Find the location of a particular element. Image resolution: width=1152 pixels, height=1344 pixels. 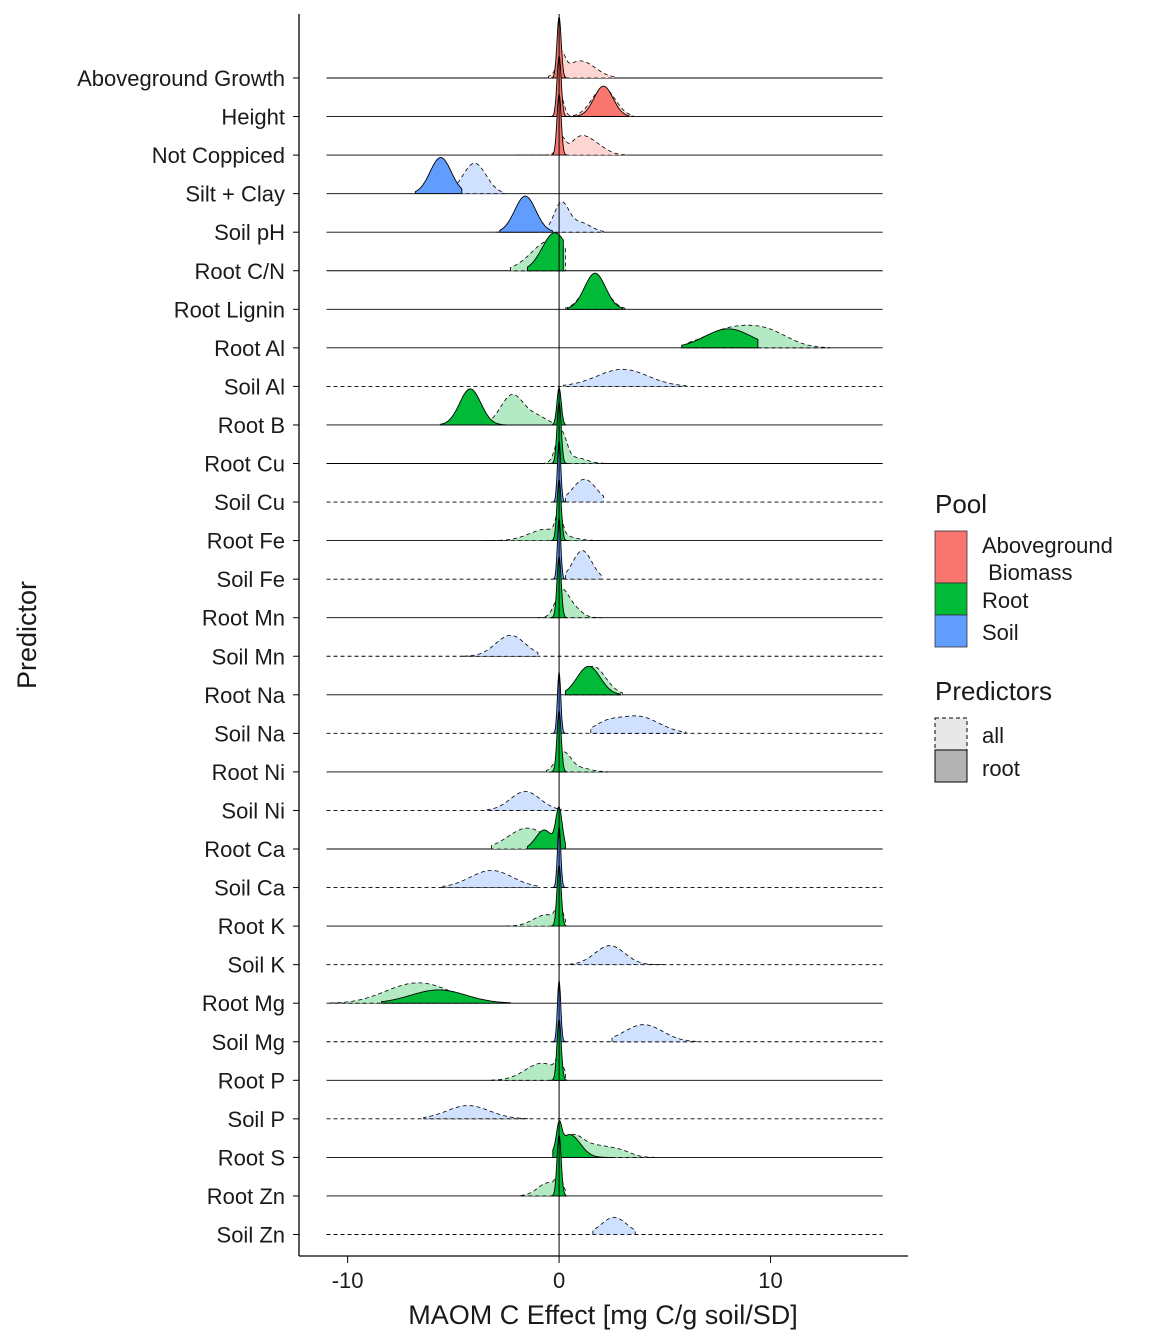

legend-label-root-predictor: root is located at coordinates (1001, 768).